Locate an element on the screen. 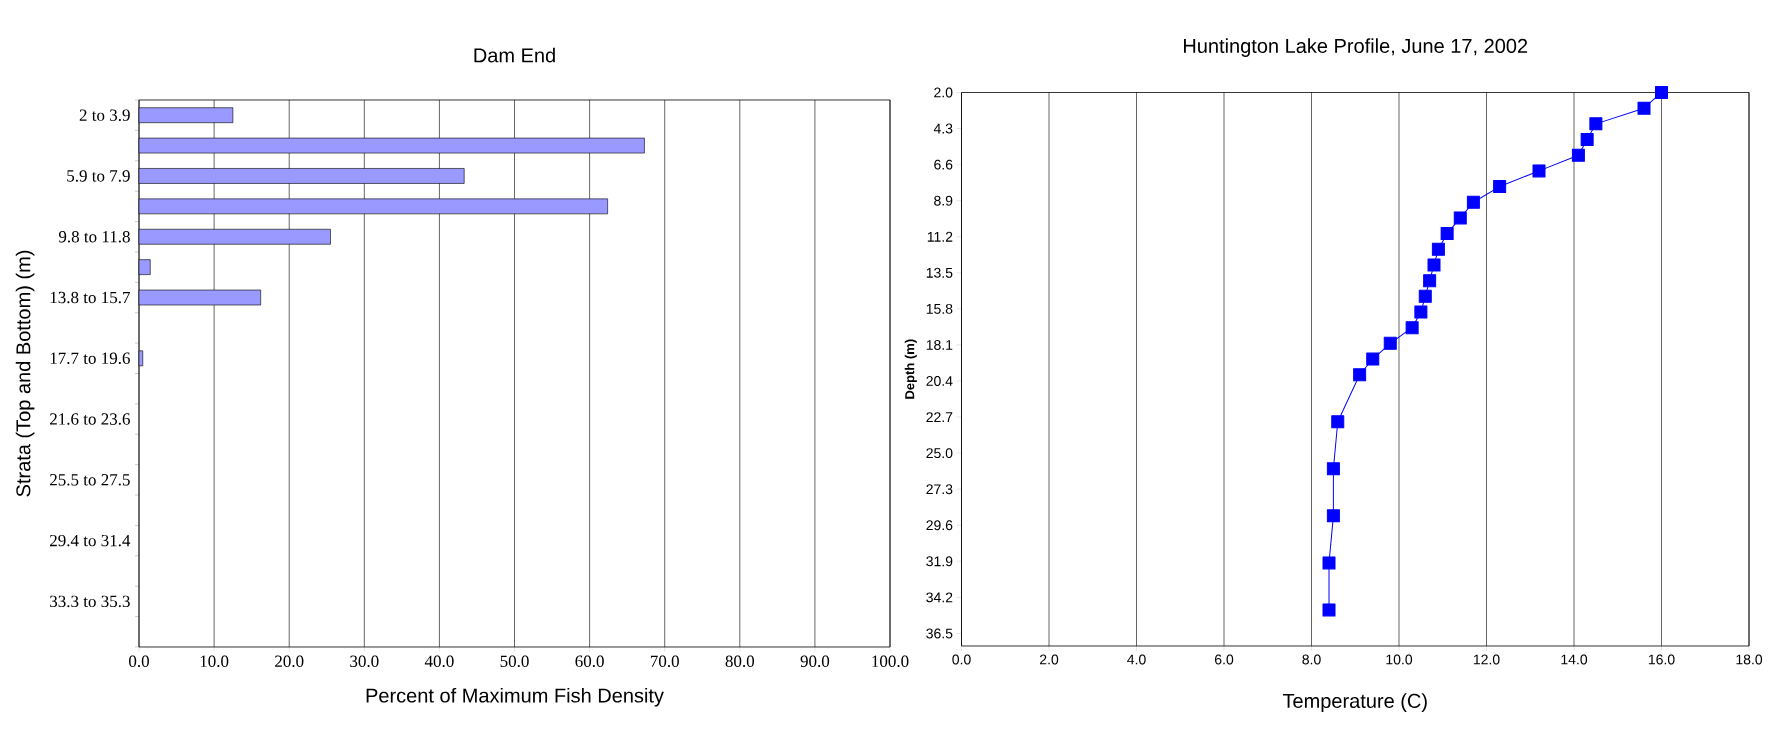  y-tick-label: 6.6 is located at coordinates (943, 164).